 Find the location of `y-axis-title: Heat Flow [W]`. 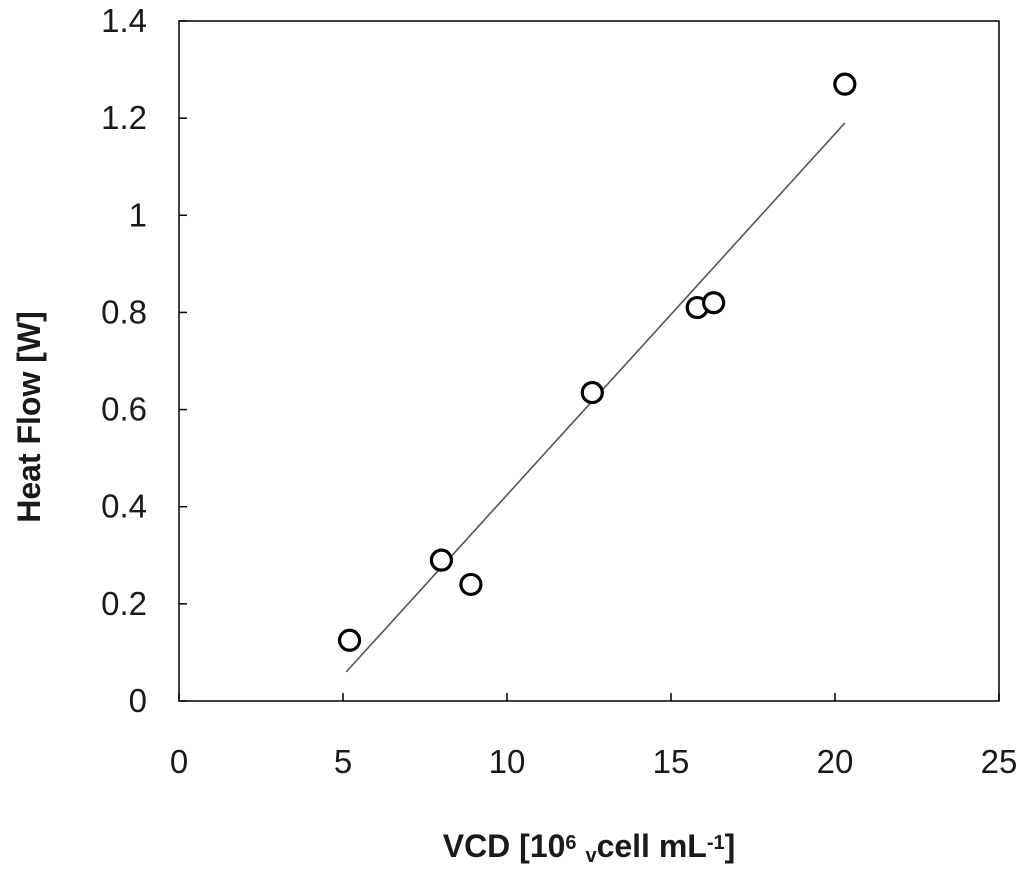

y-axis-title: Heat Flow [W] is located at coordinates (29, 417).